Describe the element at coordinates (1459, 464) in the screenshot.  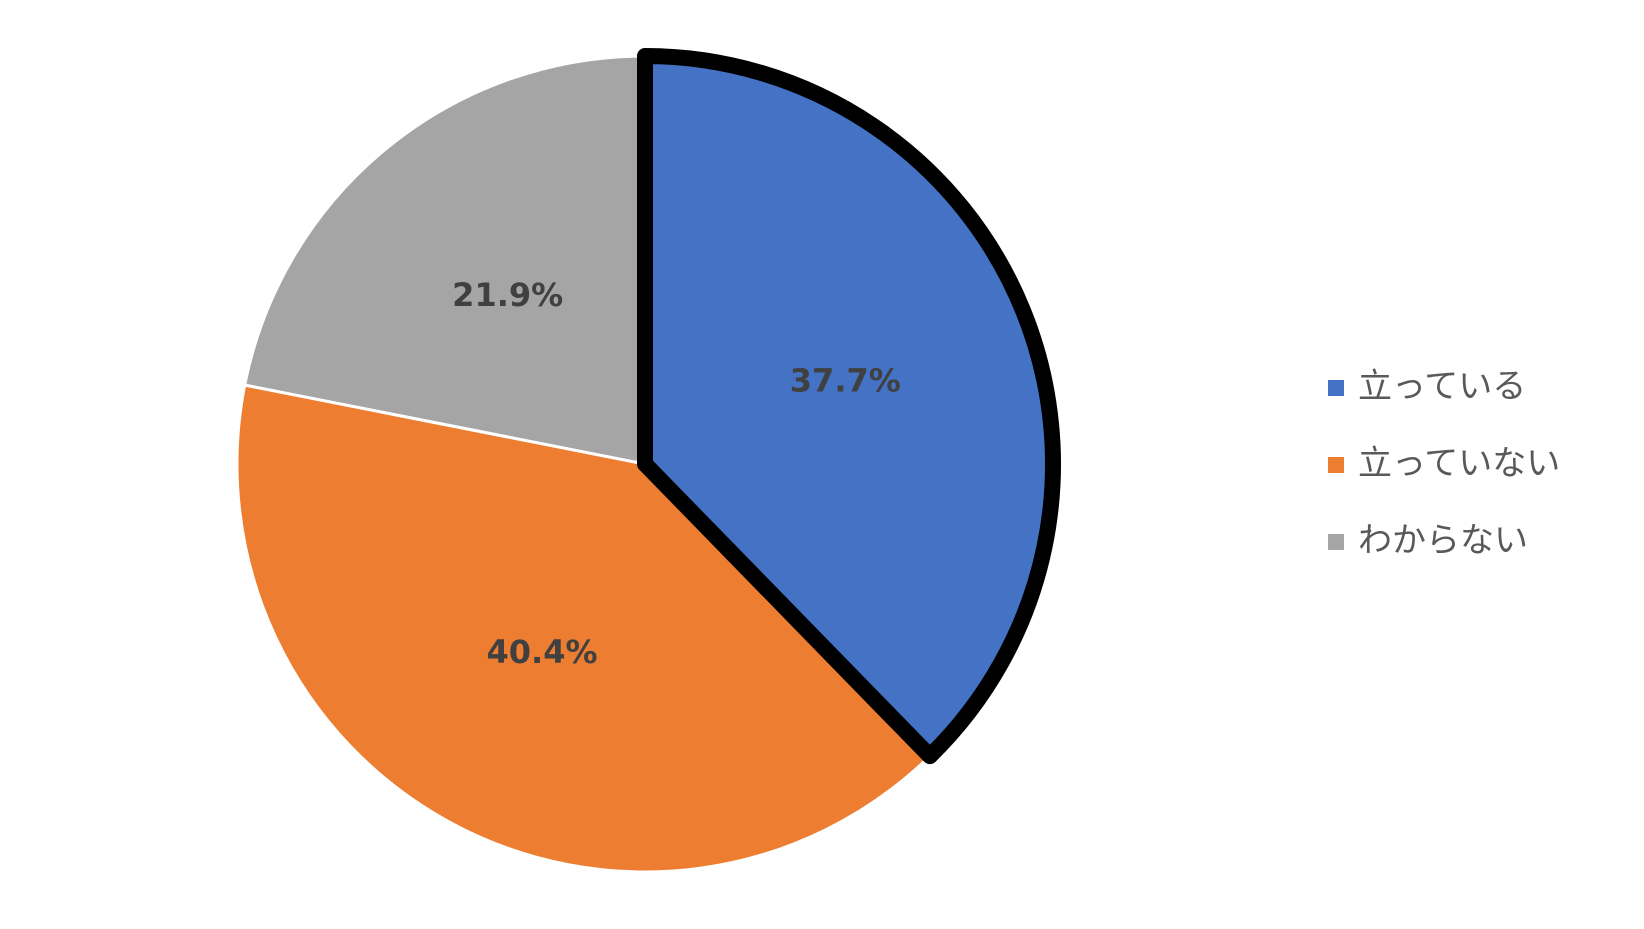
I see `legend-label: 立っていない` at that location.